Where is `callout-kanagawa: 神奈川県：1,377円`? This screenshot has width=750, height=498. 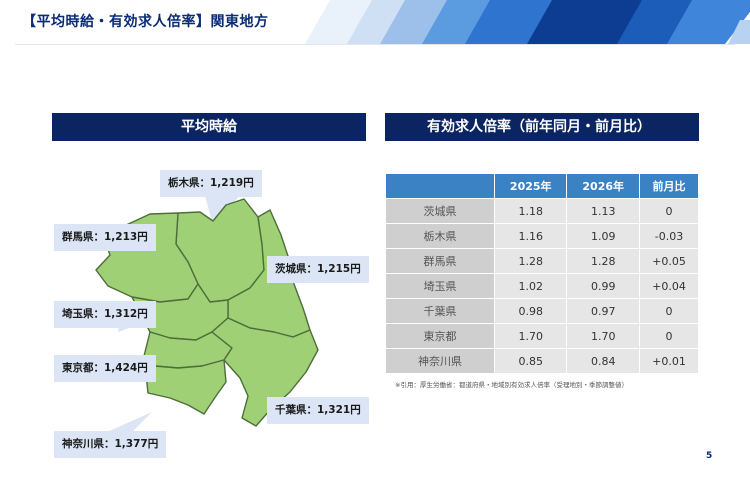
callout-kanagawa: 神奈川県：1,377円 is located at coordinates (110, 444).